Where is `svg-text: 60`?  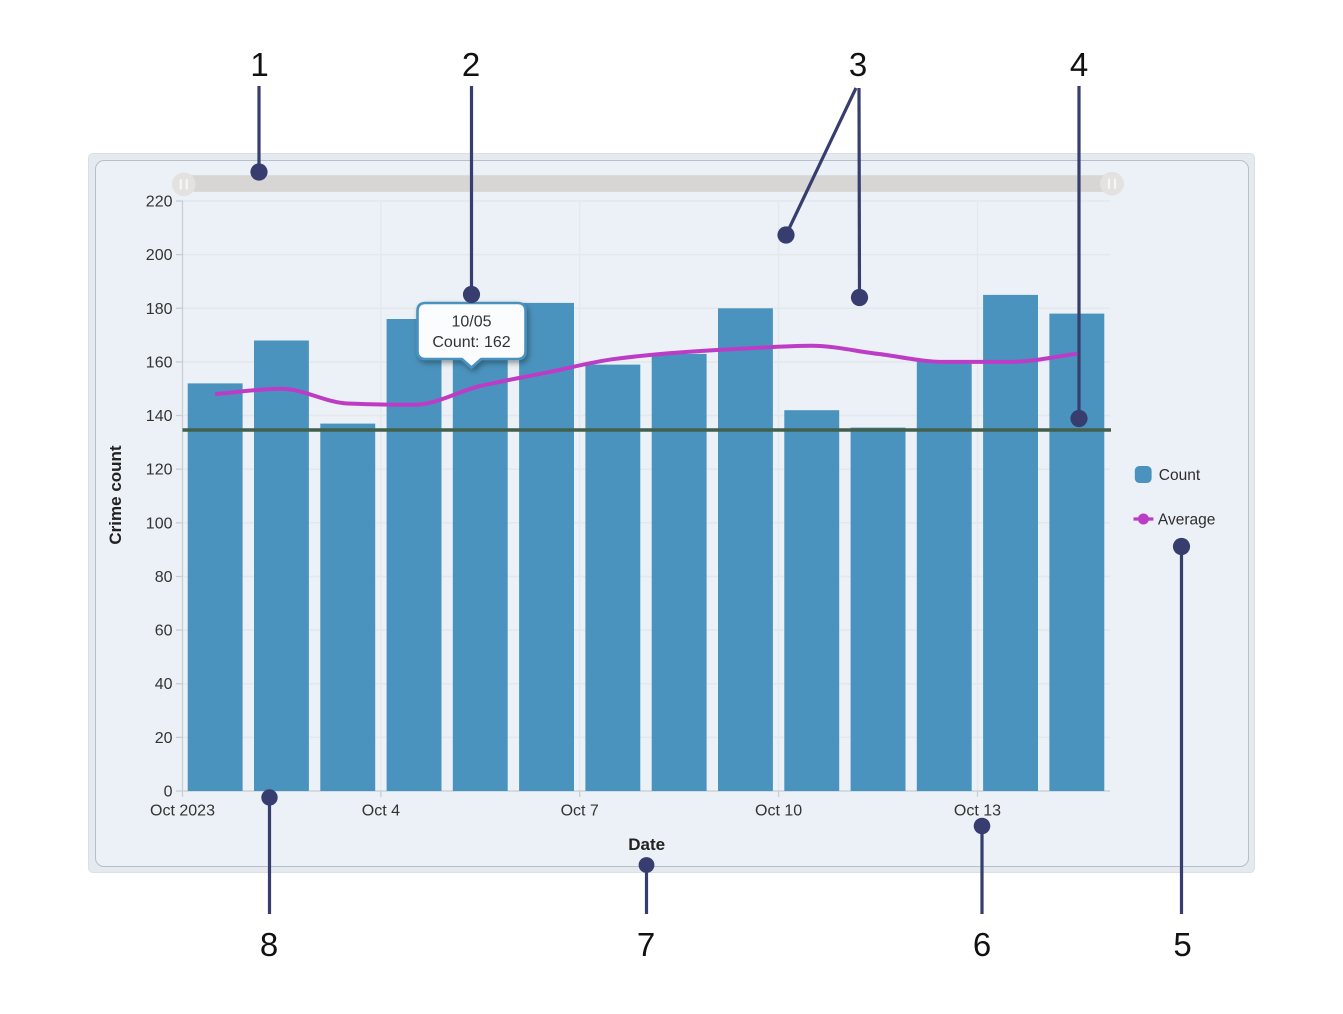
svg-text: 60 is located at coordinates (164, 631).